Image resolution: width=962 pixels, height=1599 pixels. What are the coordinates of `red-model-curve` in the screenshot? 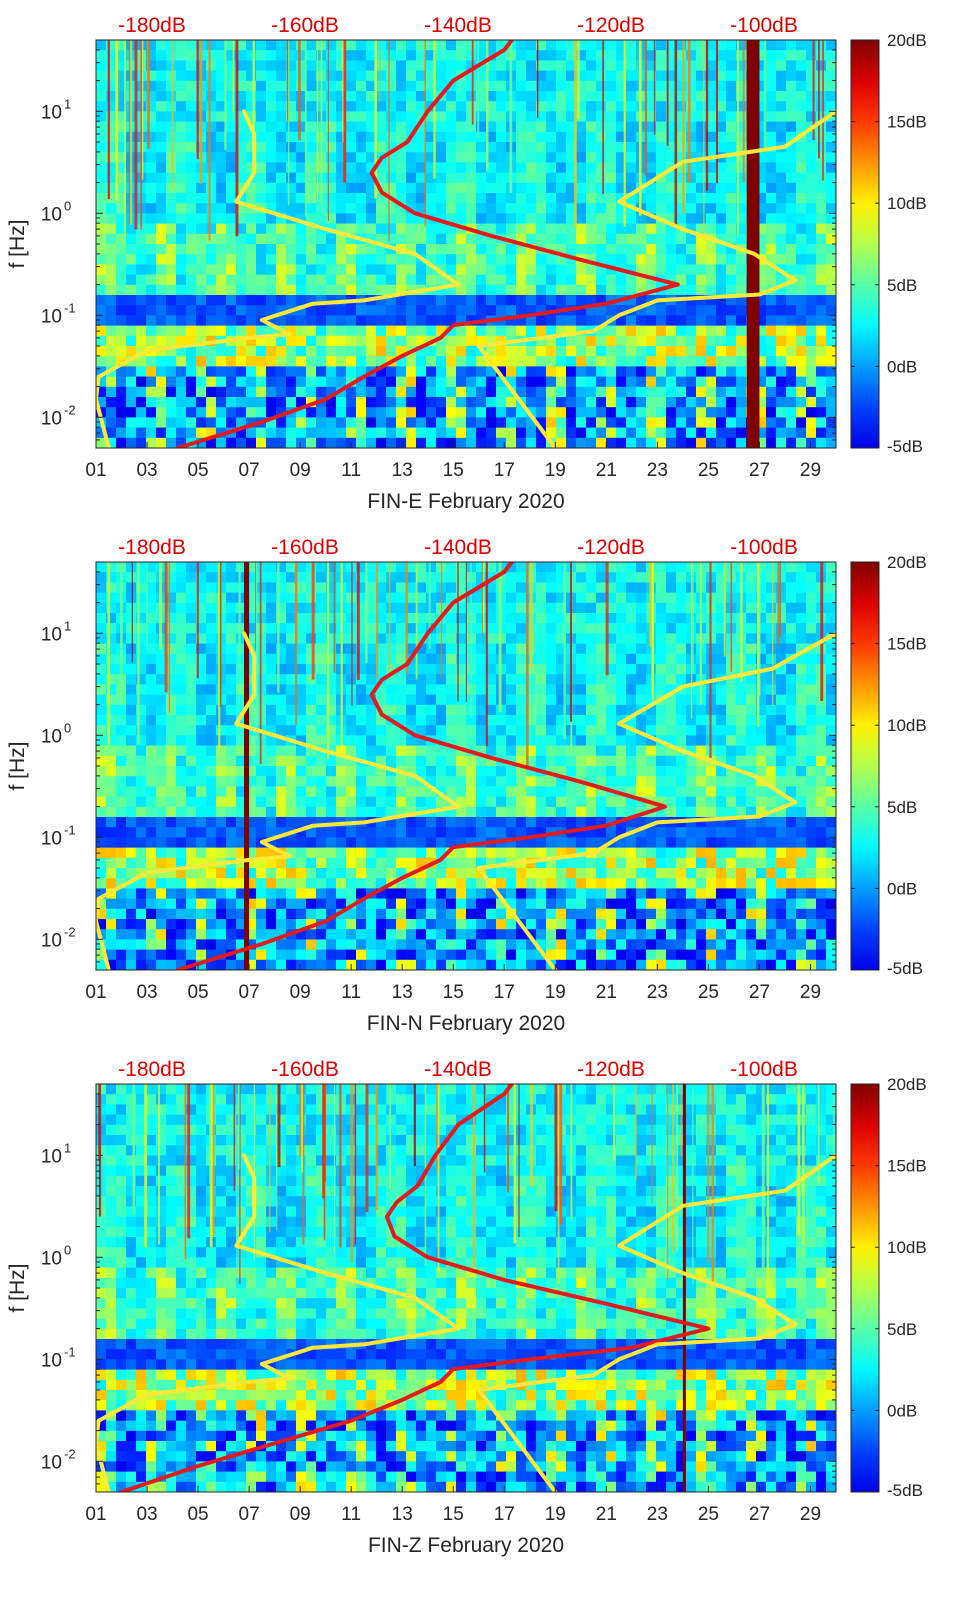 It's located at (421, 766).